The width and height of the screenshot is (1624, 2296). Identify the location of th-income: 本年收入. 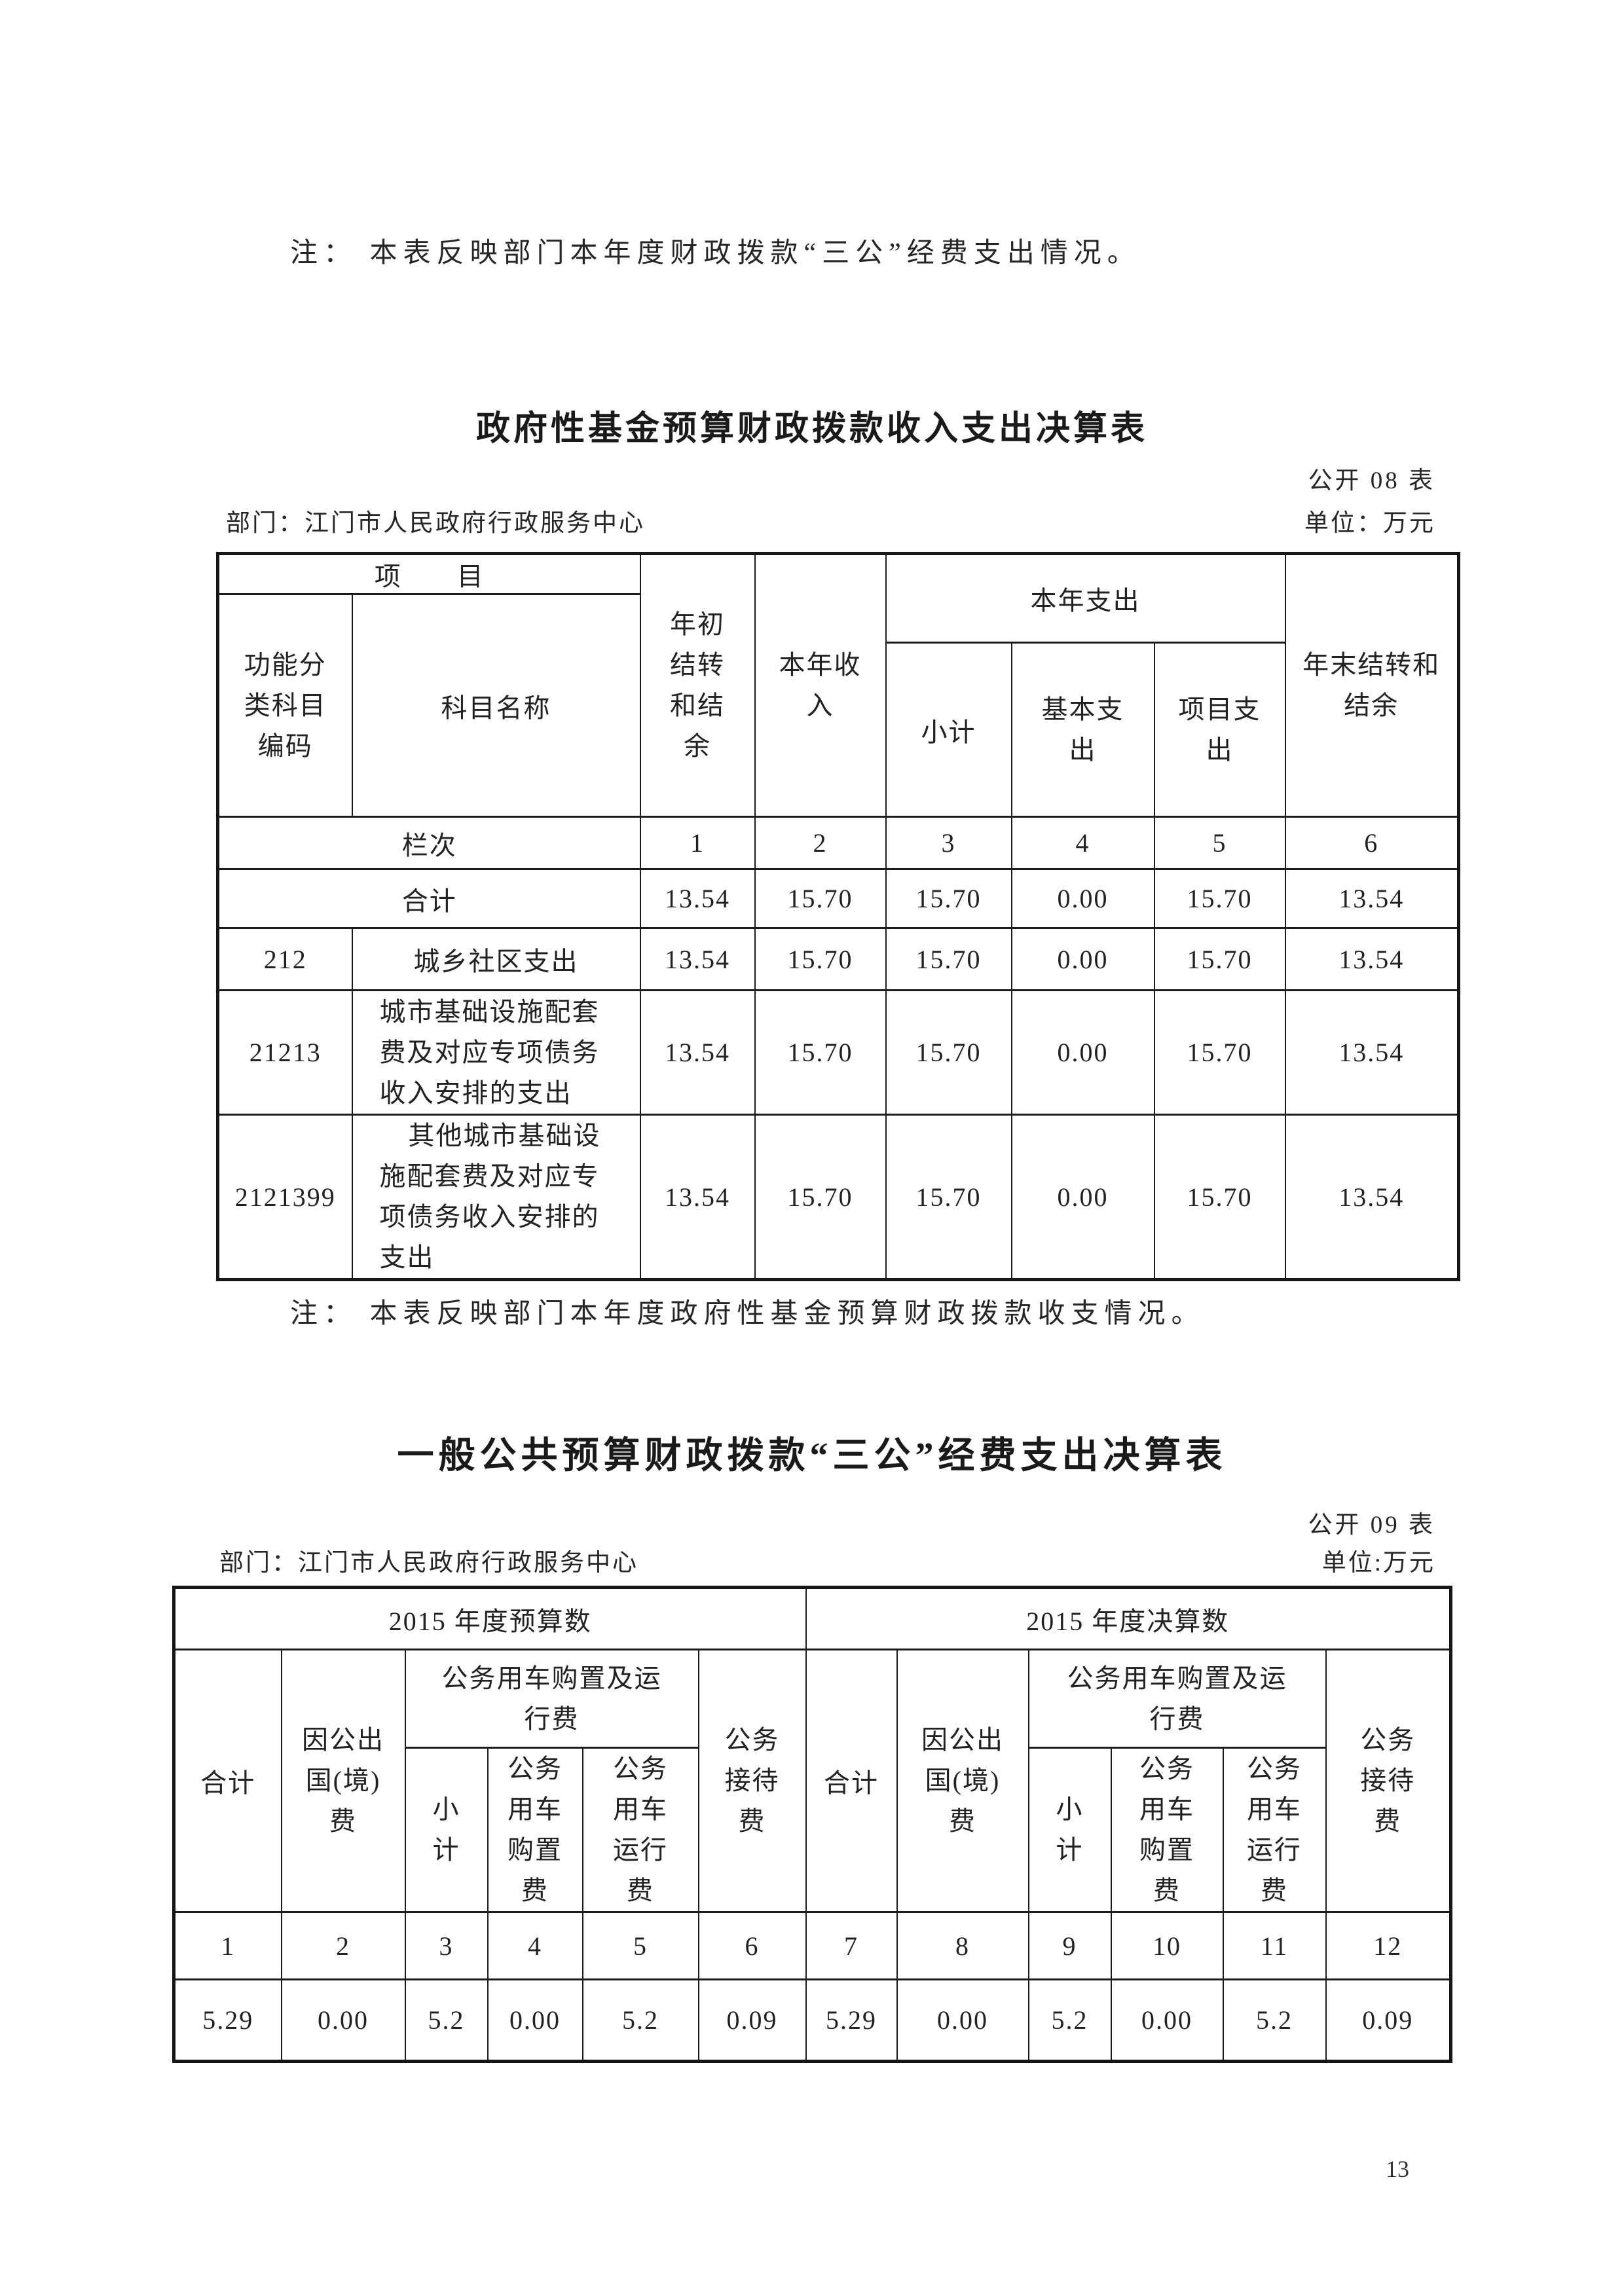
(820, 685).